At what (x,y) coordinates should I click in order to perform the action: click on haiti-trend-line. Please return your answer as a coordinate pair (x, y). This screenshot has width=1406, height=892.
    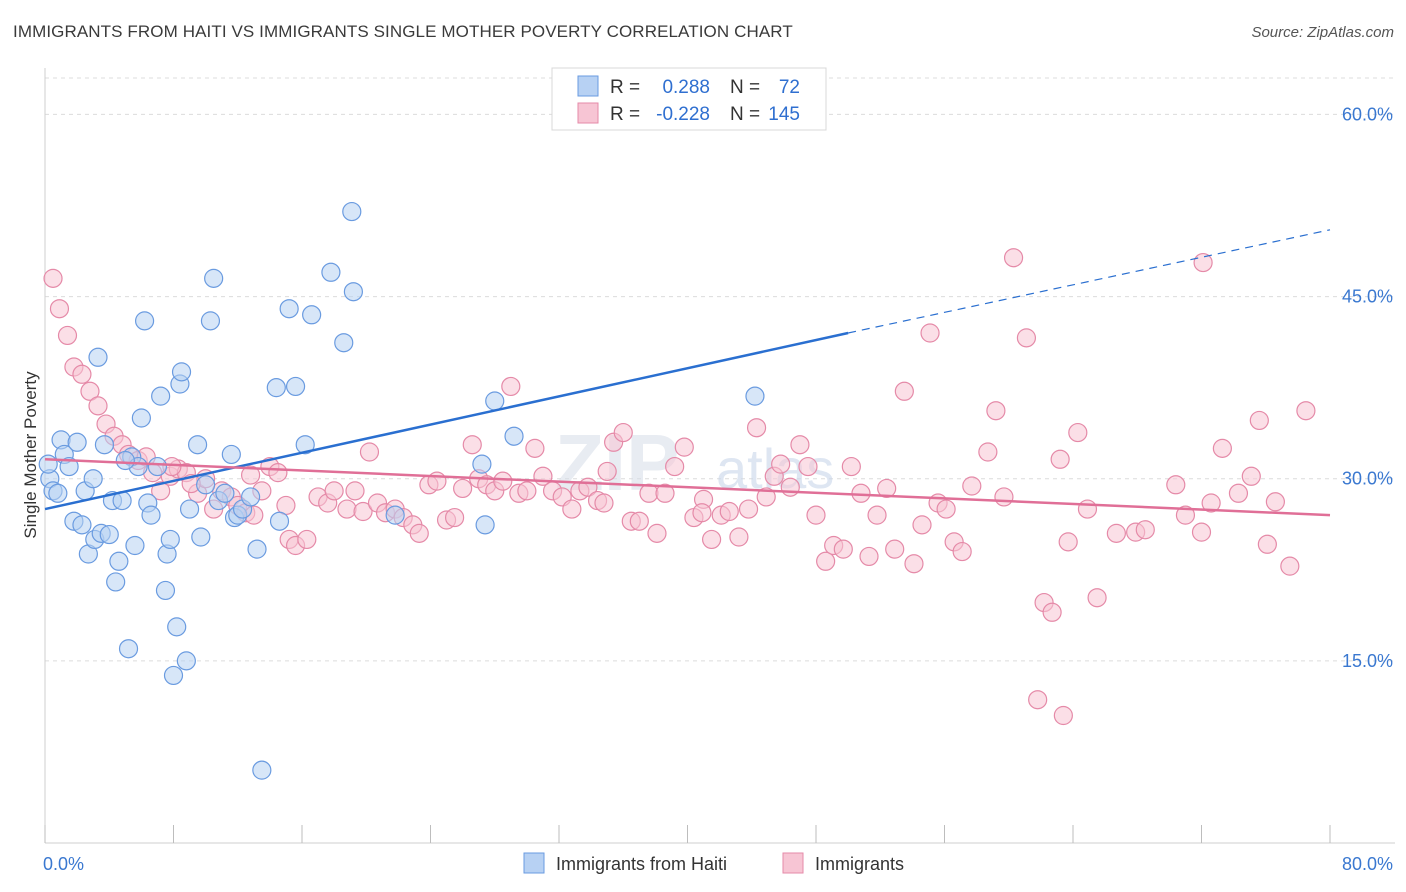
    Looking at the image, I should click on (446, 421).